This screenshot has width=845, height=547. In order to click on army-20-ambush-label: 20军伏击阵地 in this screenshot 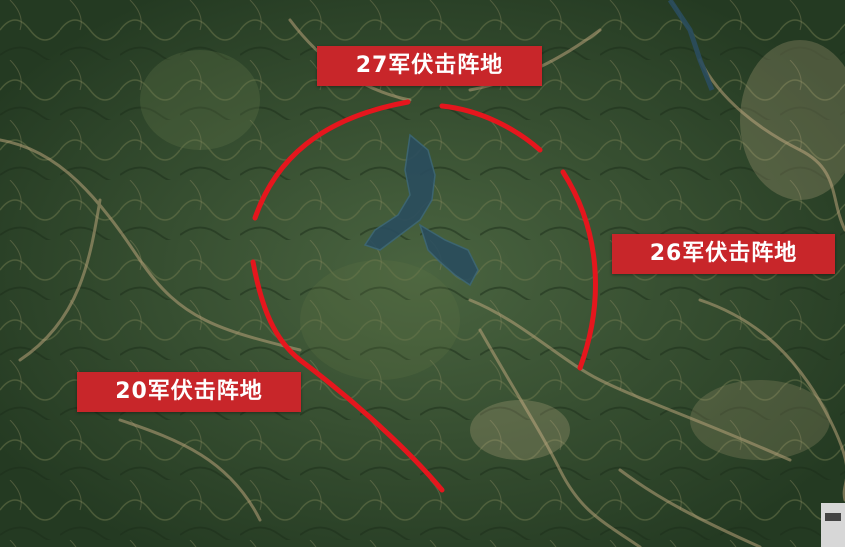, I will do `click(189, 392)`.